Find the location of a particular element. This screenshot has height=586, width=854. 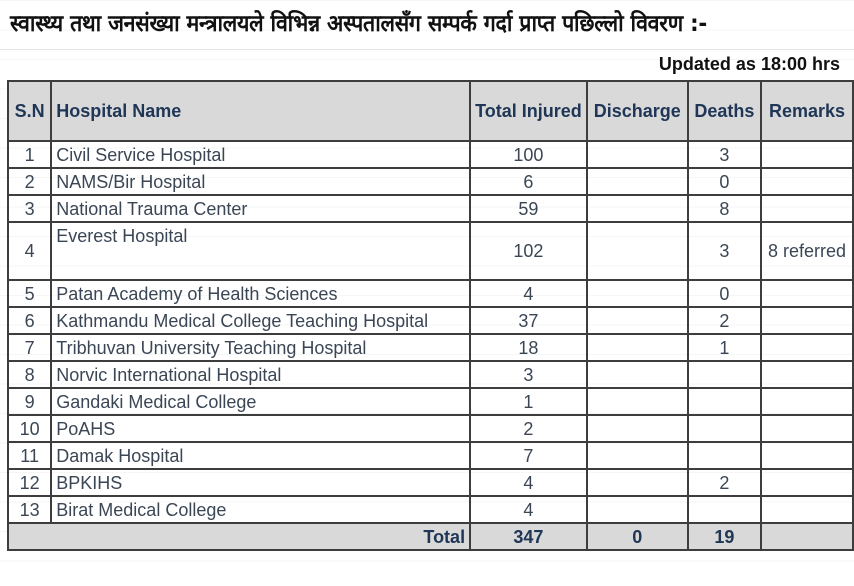

cell-injured: 6 is located at coordinates (528, 181).